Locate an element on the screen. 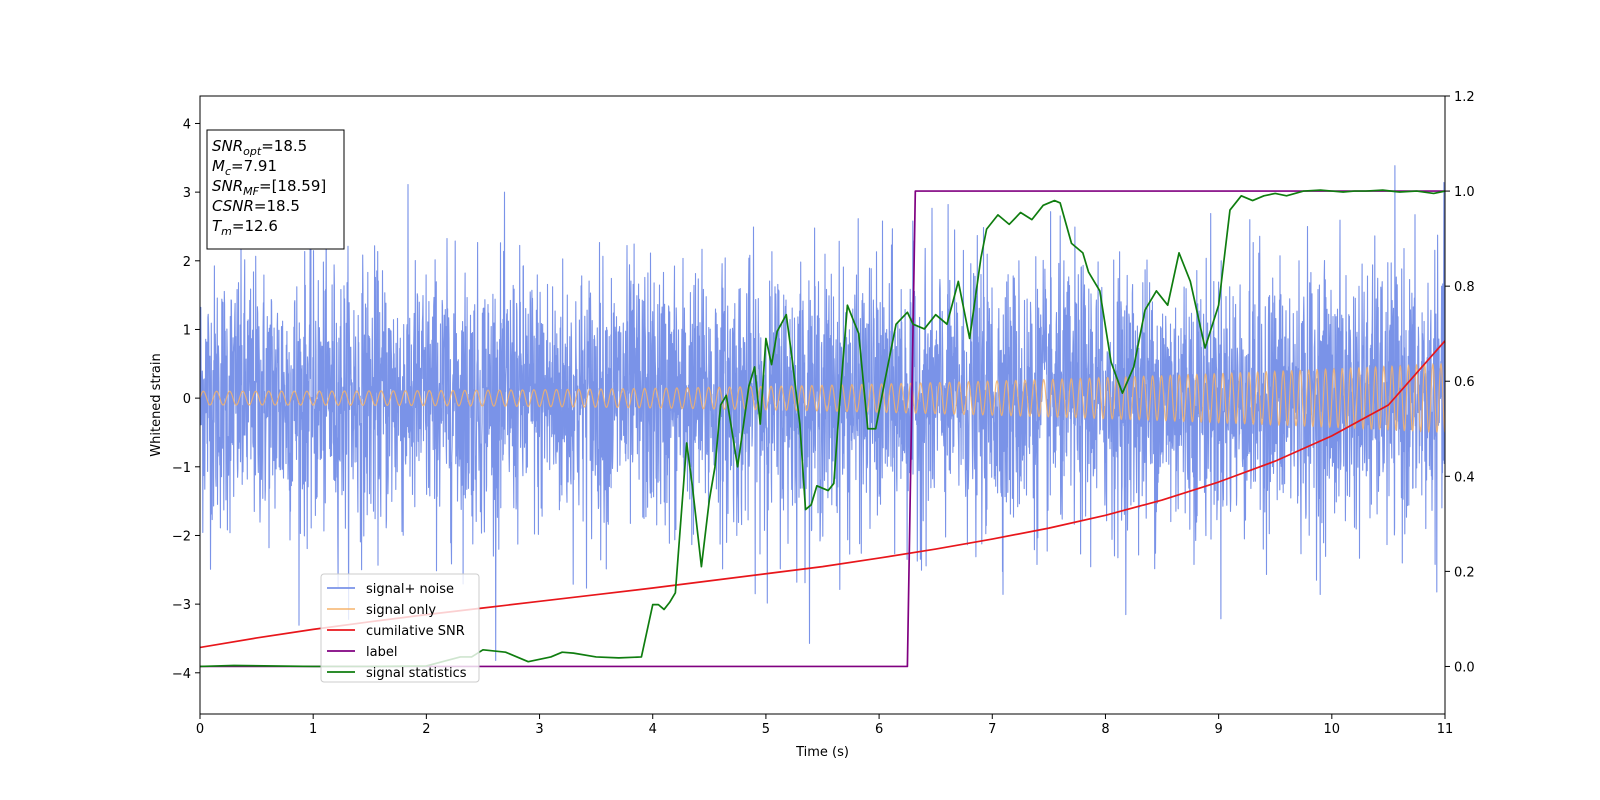 This screenshot has height=800, width=1600. y-tick-label: −2 is located at coordinates (181, 536).